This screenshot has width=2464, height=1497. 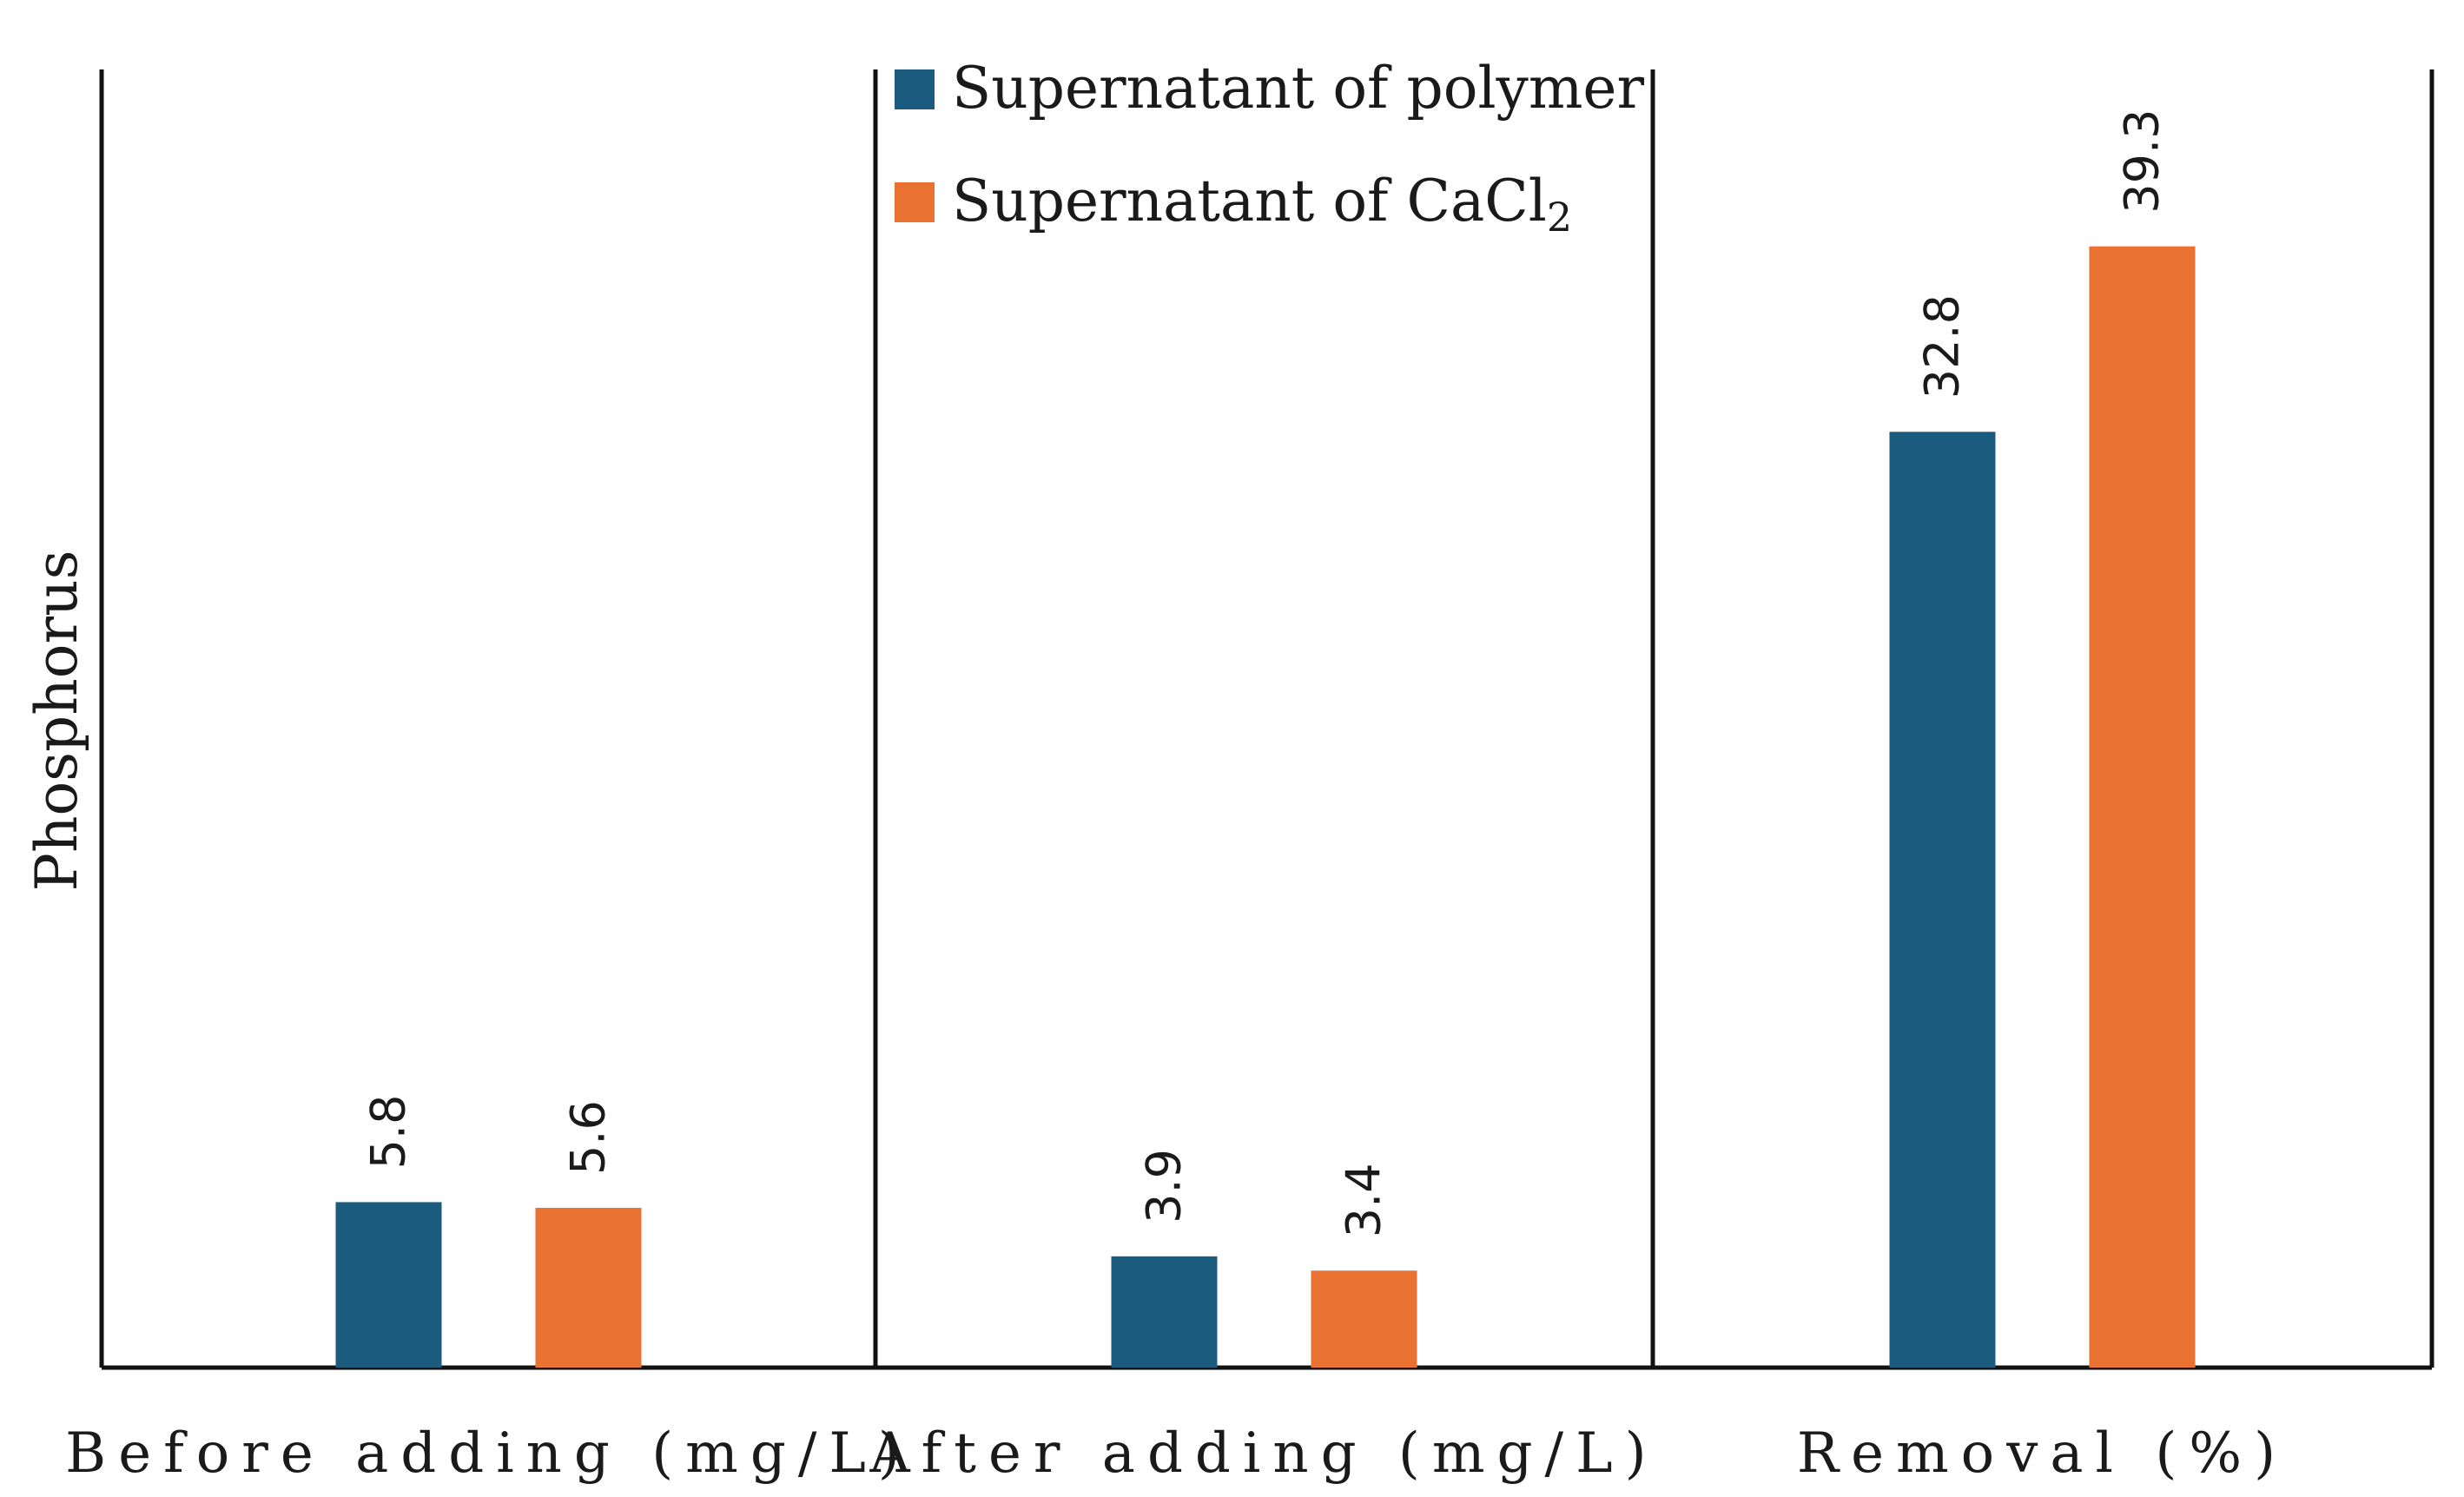 I want to click on data-label-polymer-cat-1: 3.9, so click(x=1164, y=1186).